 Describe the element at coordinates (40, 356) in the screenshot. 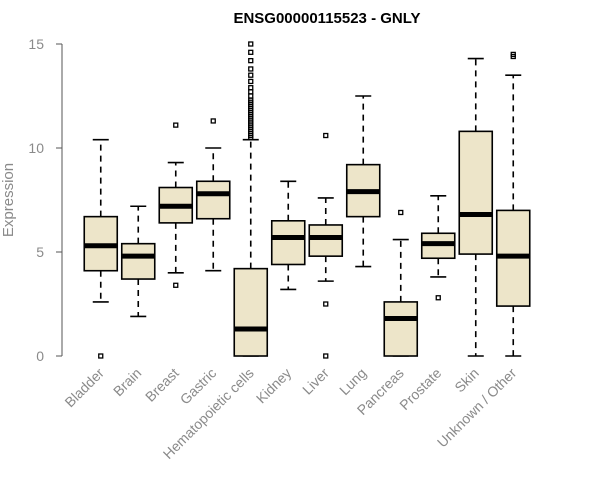

I see `y-tick-label: 0` at that location.